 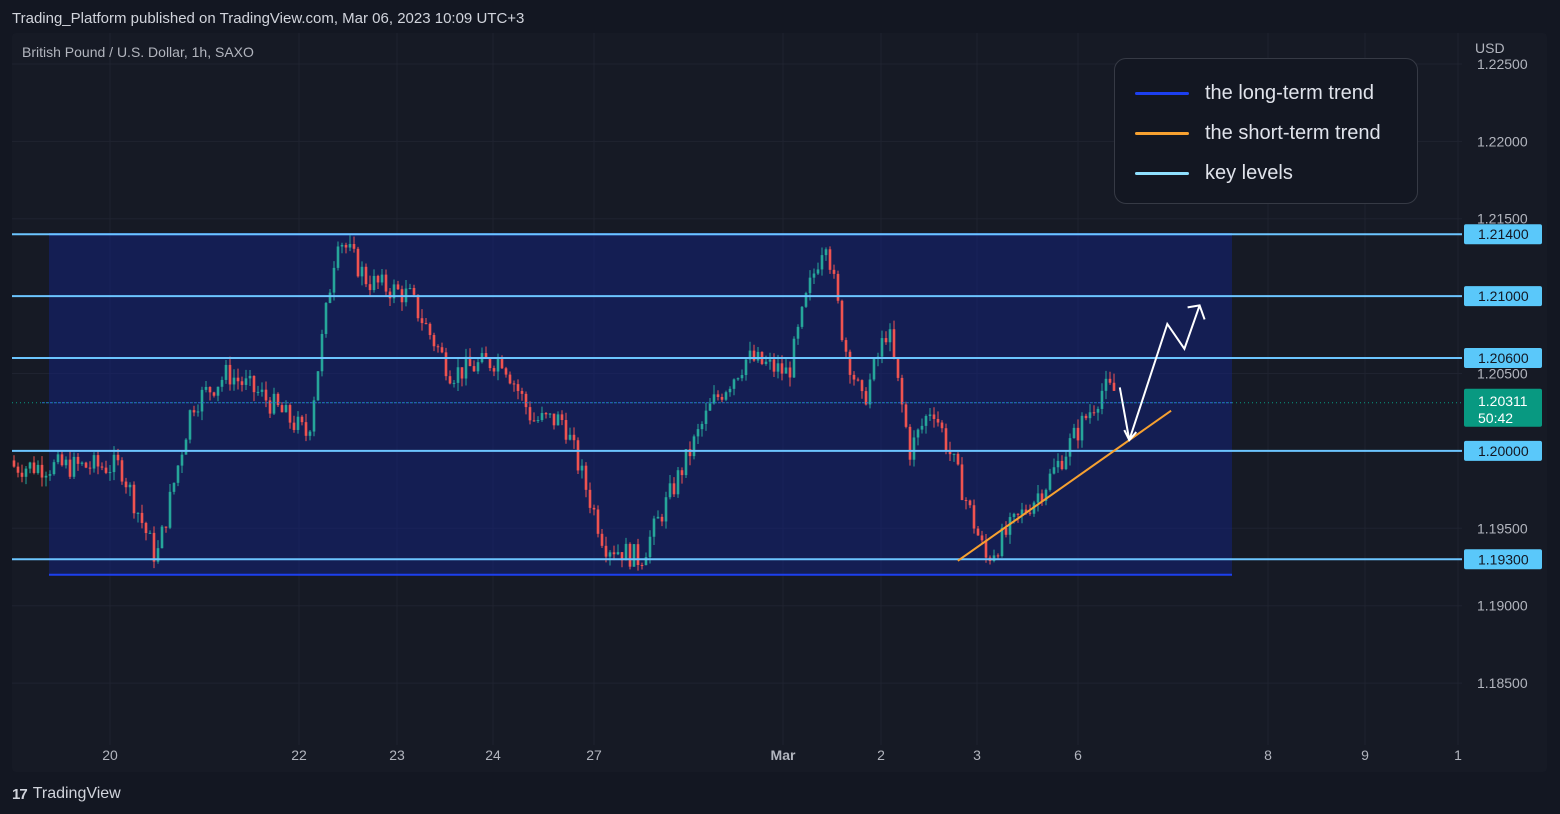 What do you see at coordinates (1502, 374) in the screenshot?
I see `y-tick-label: 1.20500` at bounding box center [1502, 374].